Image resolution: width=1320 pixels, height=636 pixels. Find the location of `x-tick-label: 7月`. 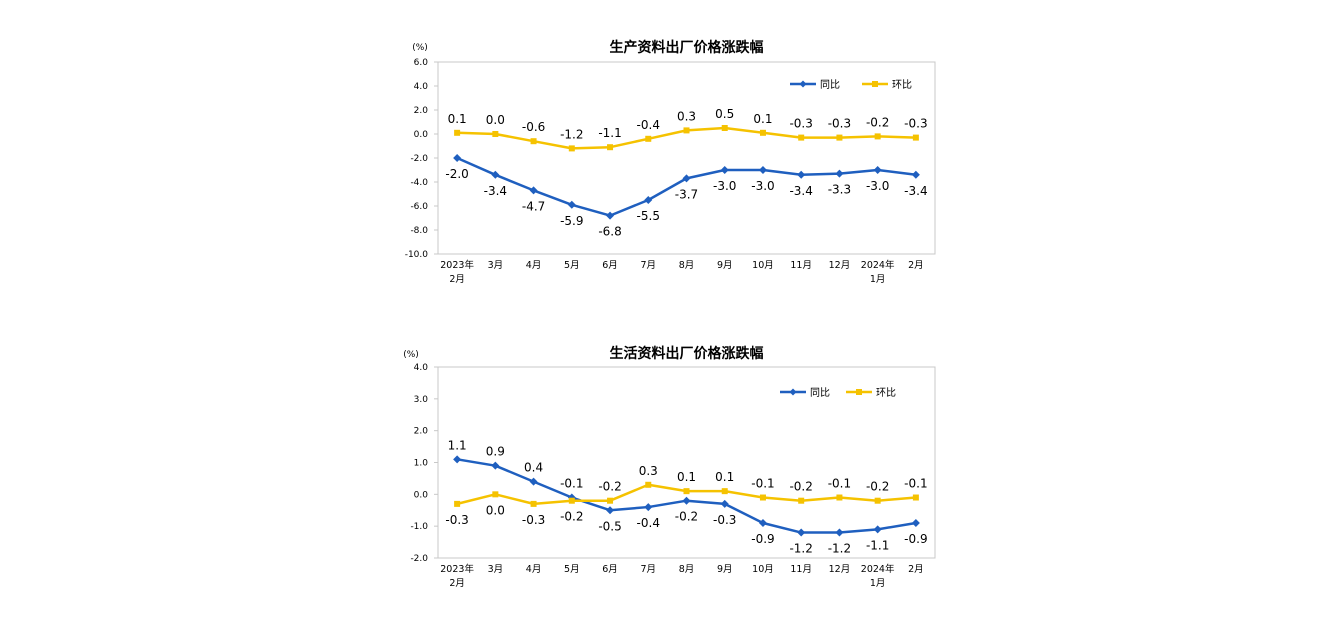

x-tick-label: 7月 is located at coordinates (648, 569).